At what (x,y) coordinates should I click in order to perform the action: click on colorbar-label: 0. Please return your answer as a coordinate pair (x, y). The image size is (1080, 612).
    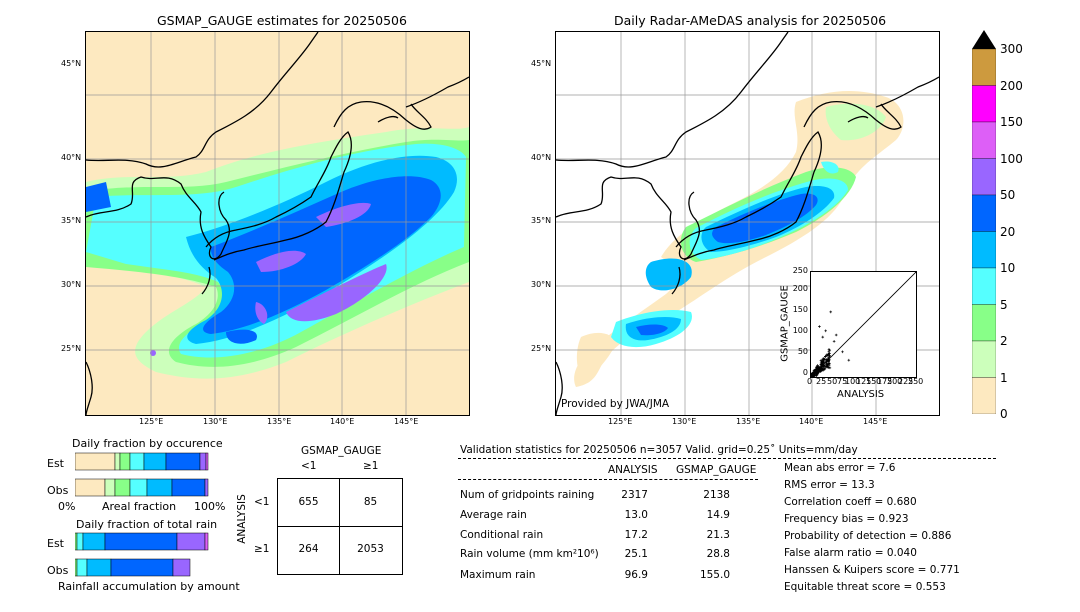
    Looking at the image, I should click on (1004, 414).